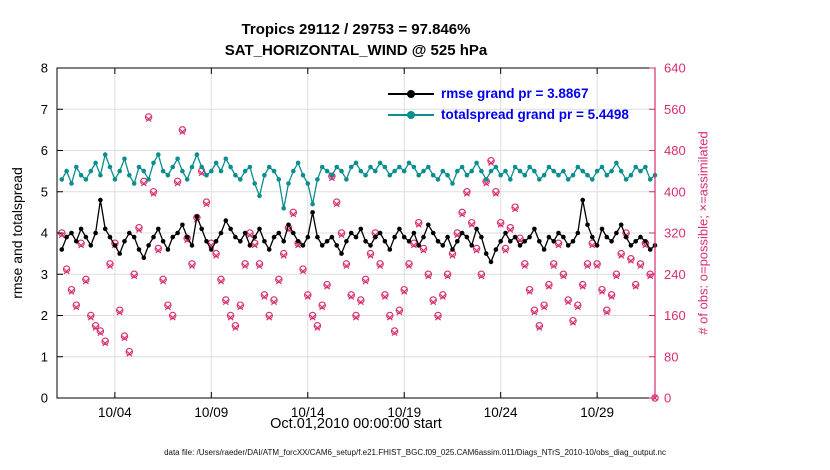 Image resolution: width=830 pixels, height=470 pixels. What do you see at coordinates (44, 274) in the screenshot?
I see `left-y-tick-label: 3` at bounding box center [44, 274].